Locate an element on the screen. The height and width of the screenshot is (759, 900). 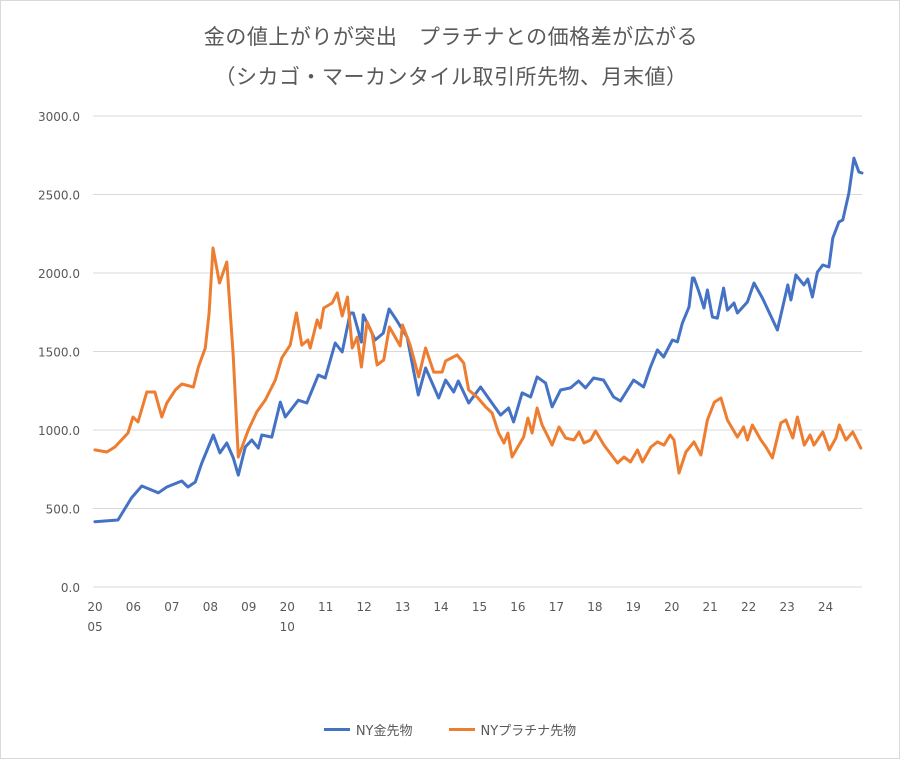
legend-swatch-platinum is located at coordinates (461, 729).